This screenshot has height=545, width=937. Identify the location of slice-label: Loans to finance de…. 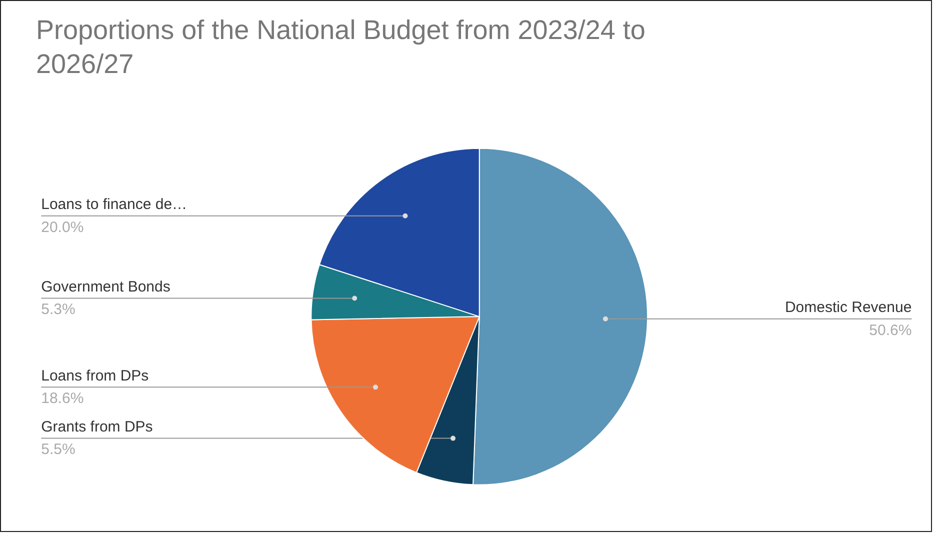
(114, 204).